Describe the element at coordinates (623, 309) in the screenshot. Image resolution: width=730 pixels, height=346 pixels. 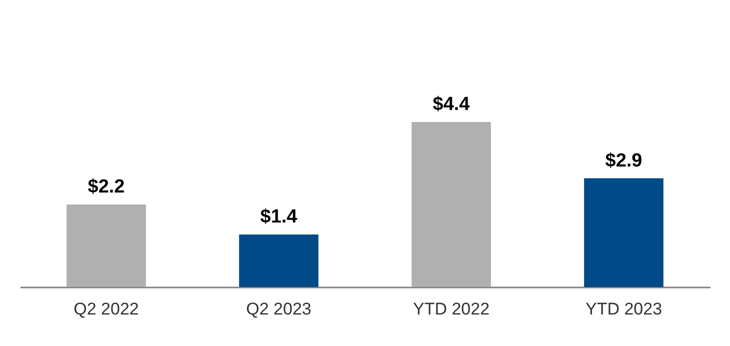
I see `x-tick-label: YTD 2023` at that location.